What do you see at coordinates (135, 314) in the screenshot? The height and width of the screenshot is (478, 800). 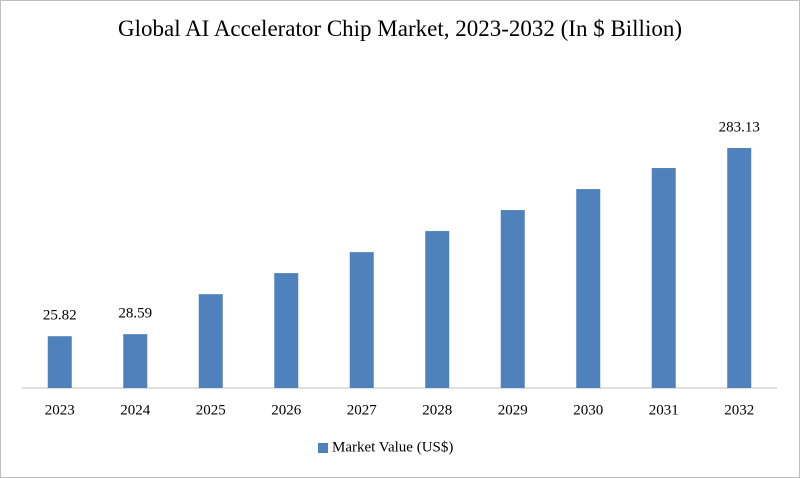 I see `data-label: 28.59` at bounding box center [135, 314].